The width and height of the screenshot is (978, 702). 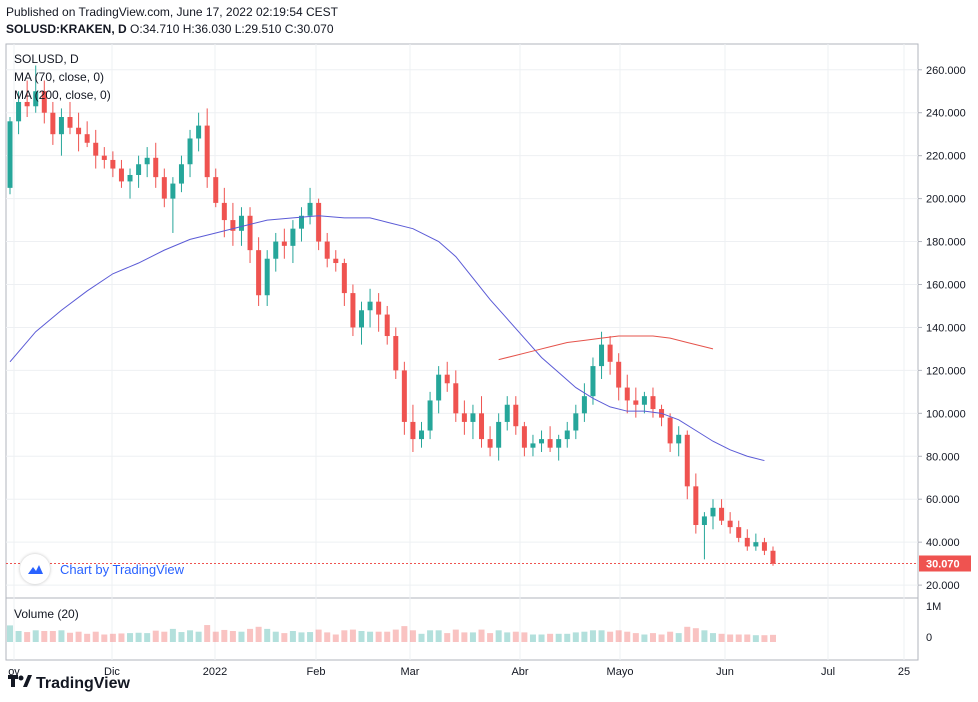 I want to click on x-tick-label: Jun, so click(x=725, y=672).